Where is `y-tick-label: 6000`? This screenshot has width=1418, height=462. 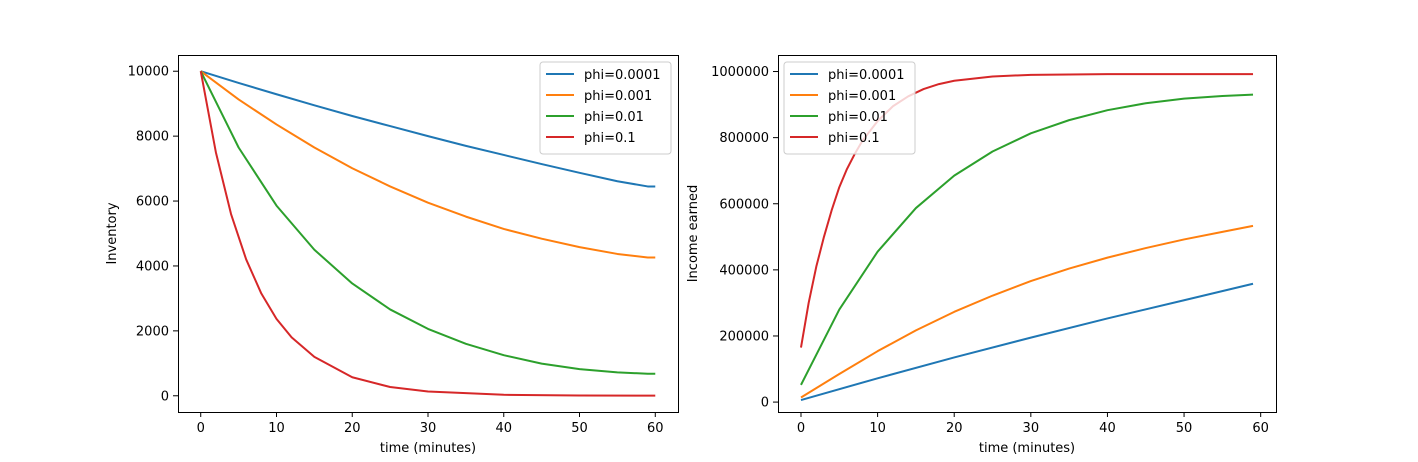 y-tick-label: 6000 is located at coordinates (152, 202).